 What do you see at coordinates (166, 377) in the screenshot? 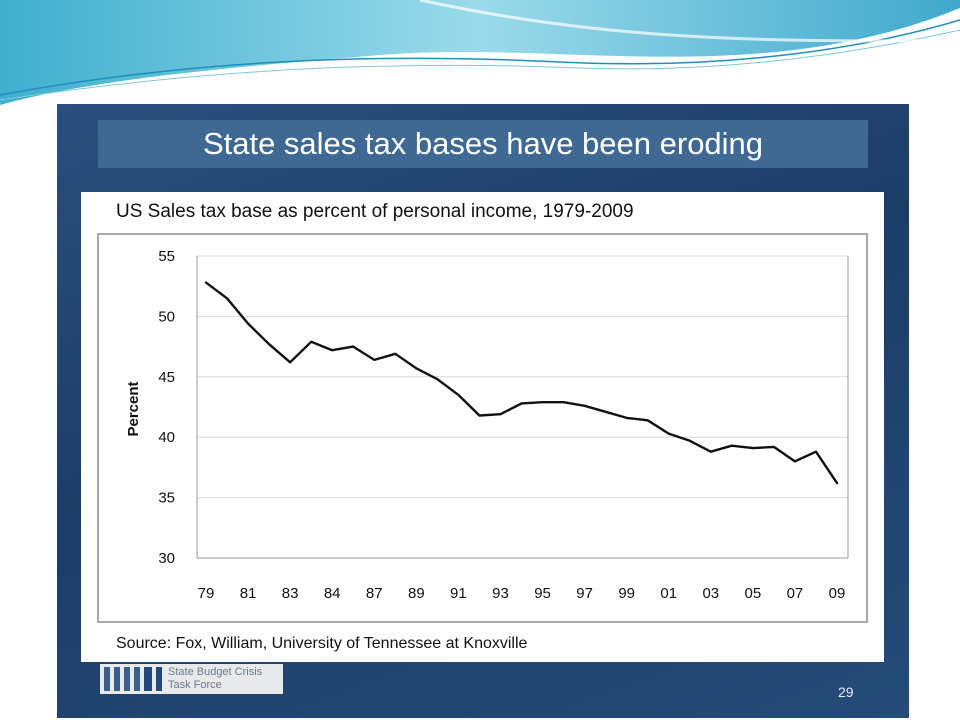
I see `y-tick-45: 45` at bounding box center [166, 377].